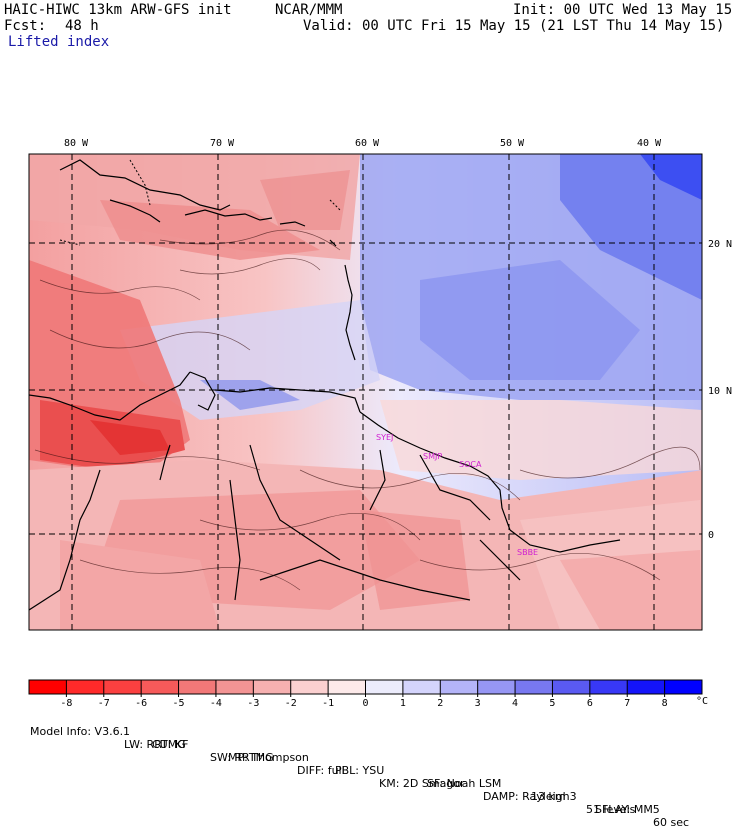  I want to click on station-label: SOCA, so click(470, 464).